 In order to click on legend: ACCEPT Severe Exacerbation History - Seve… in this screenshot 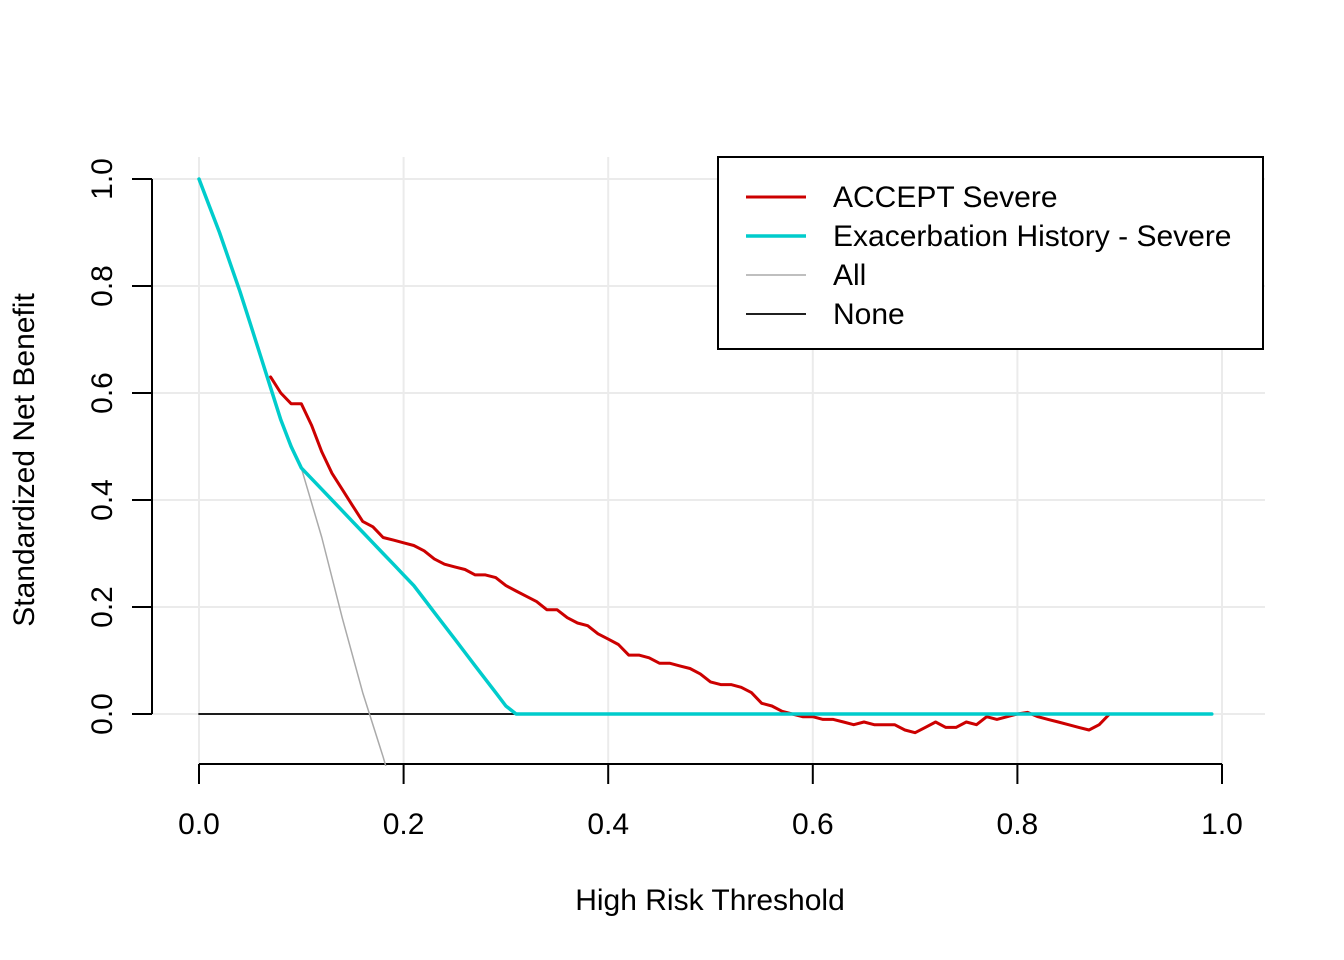, I will do `click(990, 253)`.